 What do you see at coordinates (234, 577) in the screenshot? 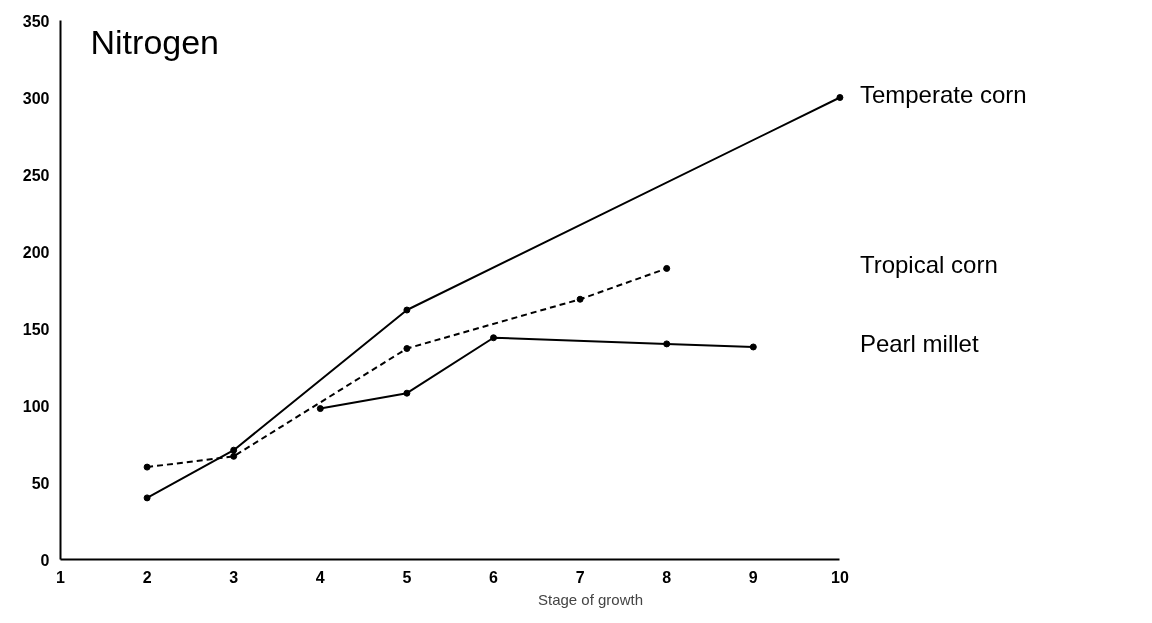
I see `x-tick-label: 3` at bounding box center [234, 577].